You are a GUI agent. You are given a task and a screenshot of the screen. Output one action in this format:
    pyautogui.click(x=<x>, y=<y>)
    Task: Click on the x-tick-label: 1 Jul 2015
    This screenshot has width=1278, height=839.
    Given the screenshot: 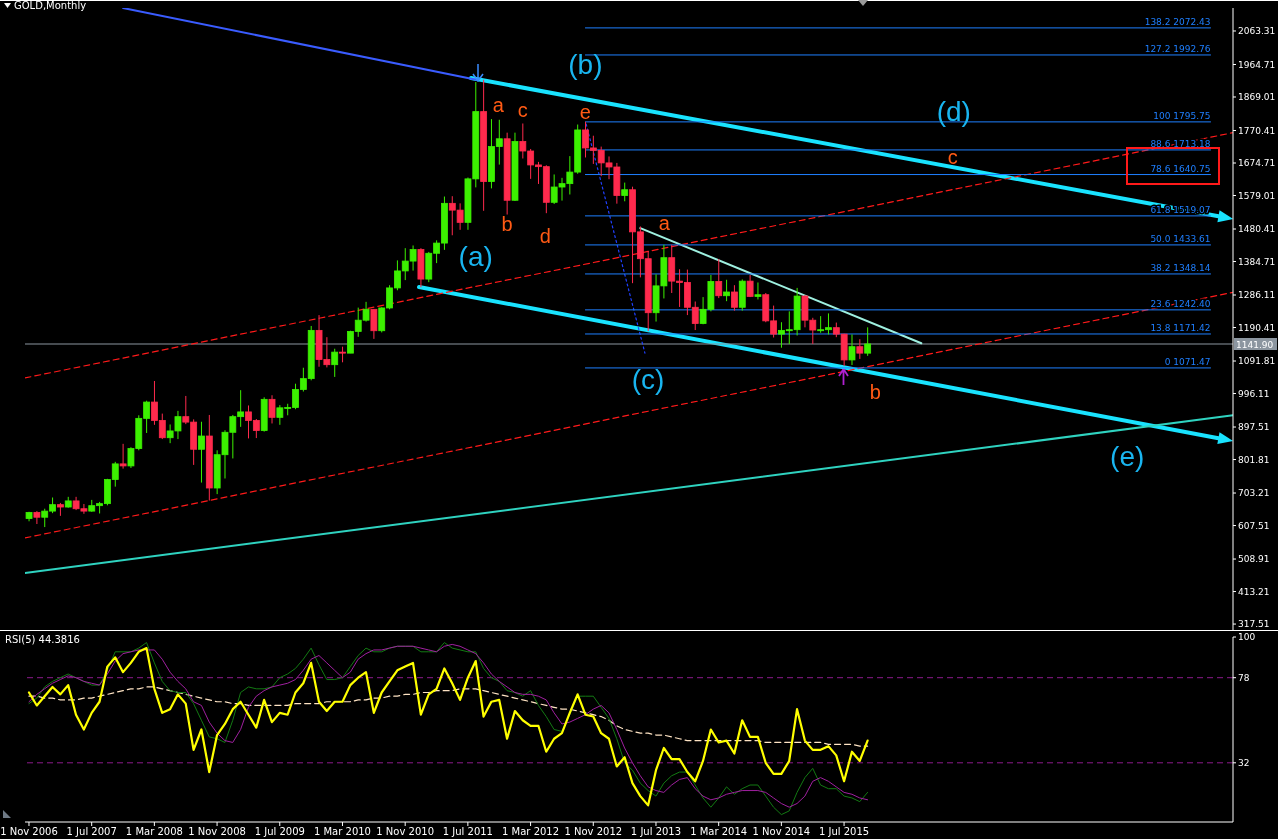 What is the action you would take?
    pyautogui.click(x=844, y=832)
    